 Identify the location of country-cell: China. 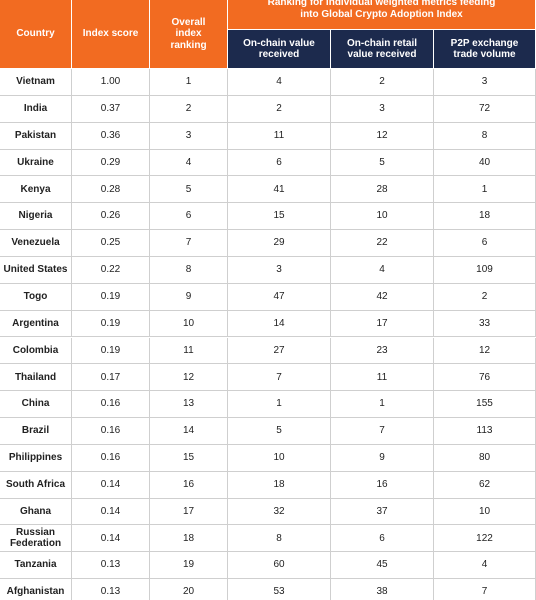
(36, 405).